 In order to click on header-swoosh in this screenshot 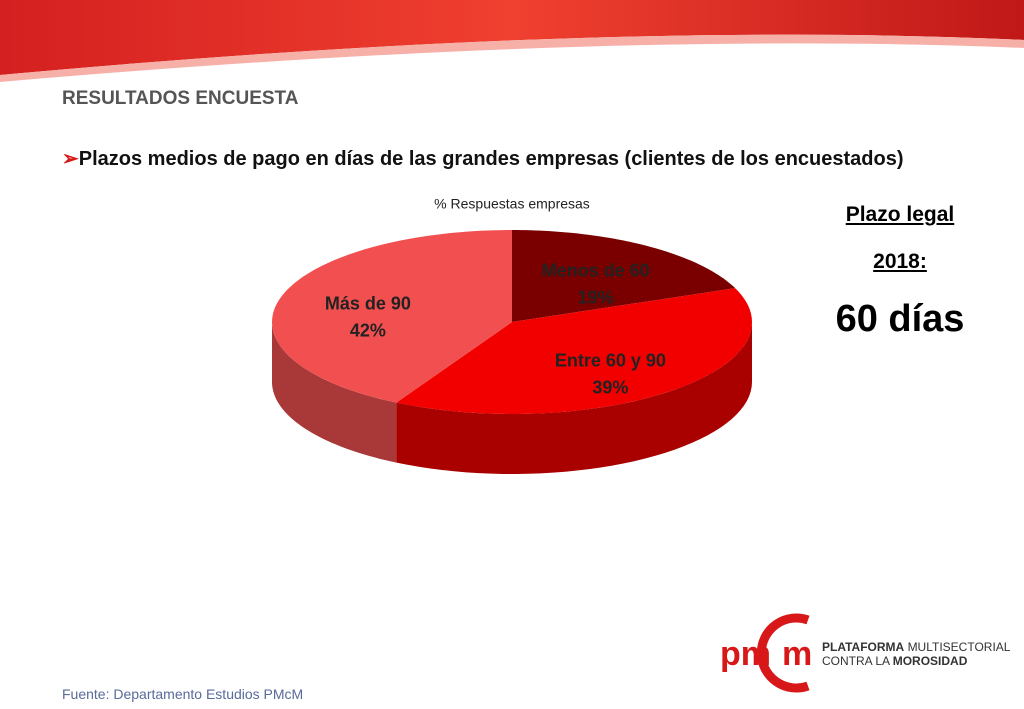, I will do `click(512, 37)`.